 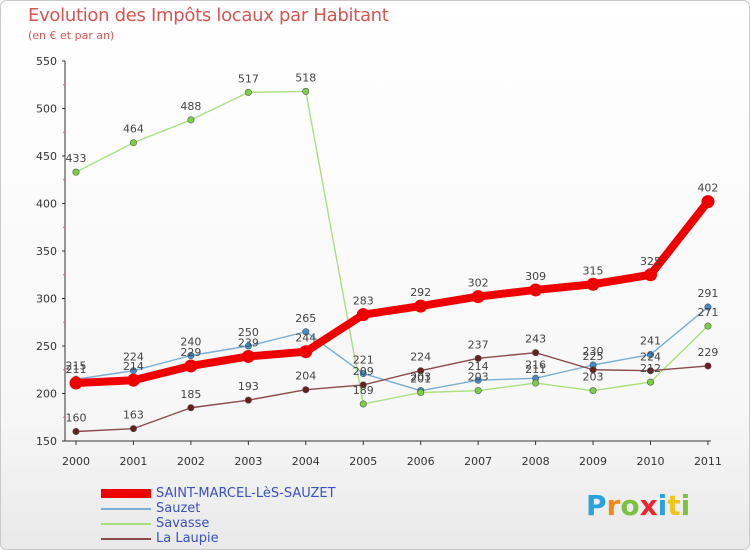 What do you see at coordinates (363, 371) in the screenshot?
I see `data-label-la-laupie: 209` at bounding box center [363, 371].